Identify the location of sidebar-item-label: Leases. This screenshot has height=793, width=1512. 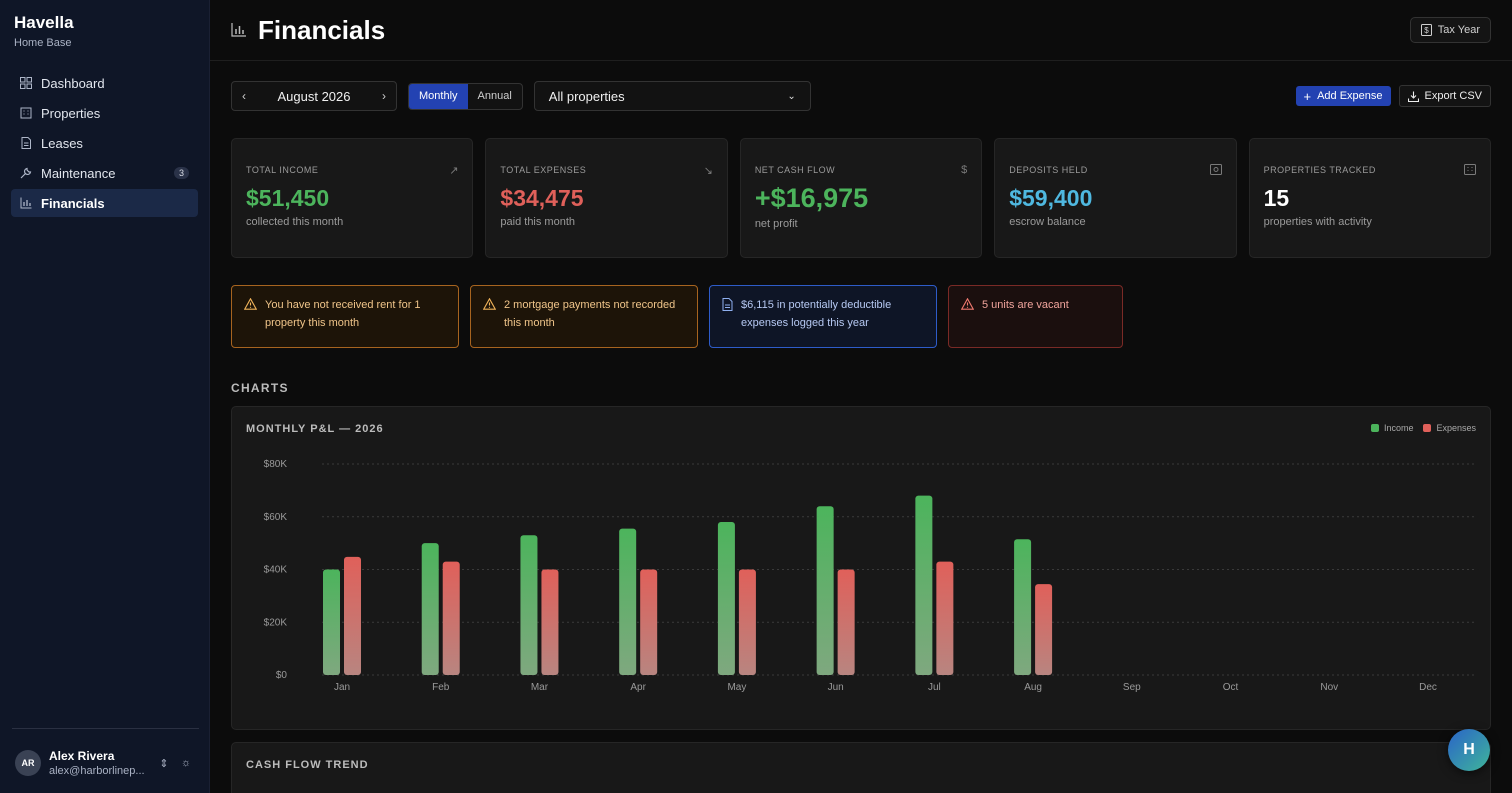
(62, 143).